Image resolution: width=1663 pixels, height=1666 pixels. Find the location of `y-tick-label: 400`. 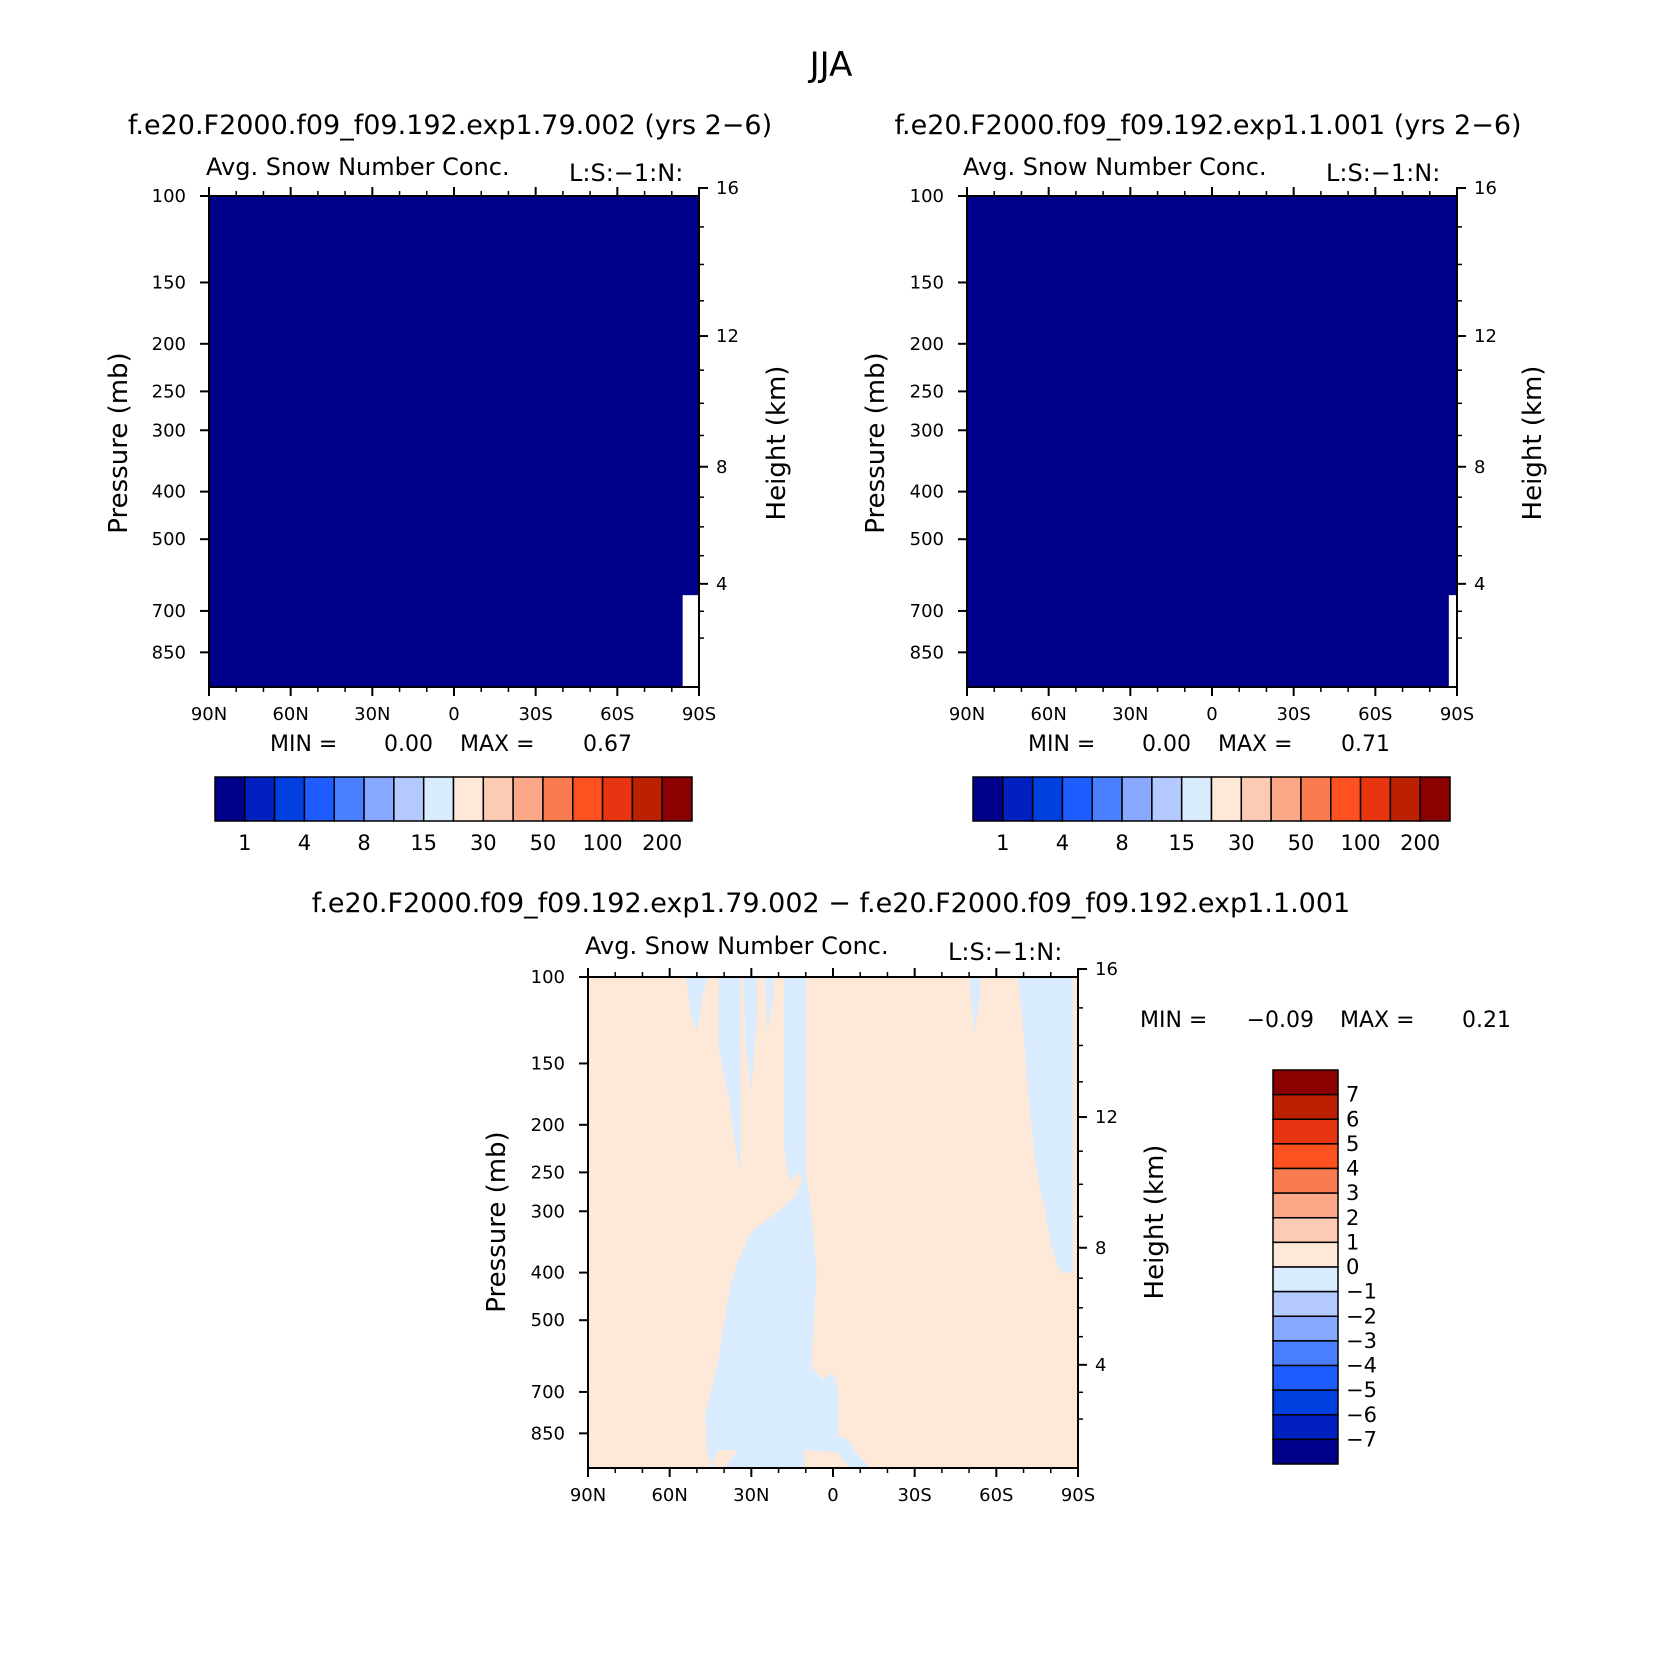

y-tick-label: 400 is located at coordinates (548, 1273).